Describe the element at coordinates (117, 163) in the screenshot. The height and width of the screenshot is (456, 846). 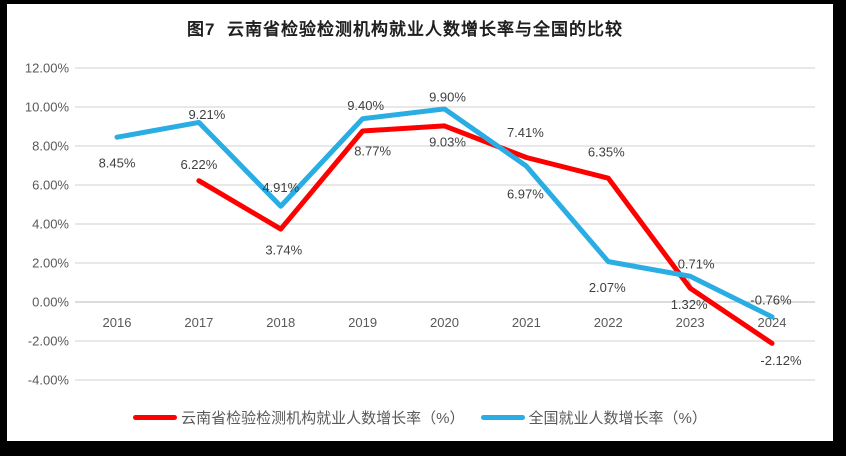
I see `data-label: 8.45%` at that location.